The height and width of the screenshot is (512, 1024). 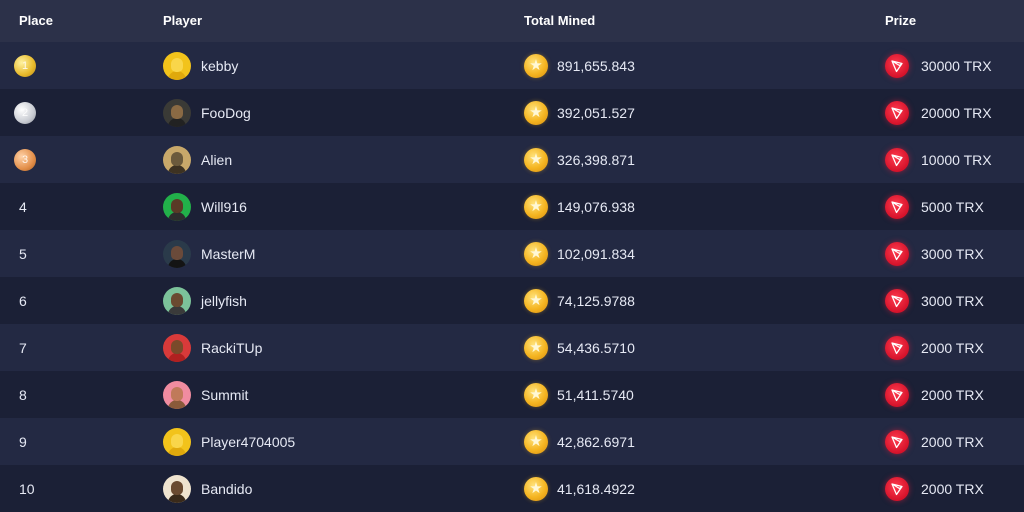 I want to click on table-row: 6 jellyfish ★ 74,125.9788 3000 TRX, so click(x=512, y=300).